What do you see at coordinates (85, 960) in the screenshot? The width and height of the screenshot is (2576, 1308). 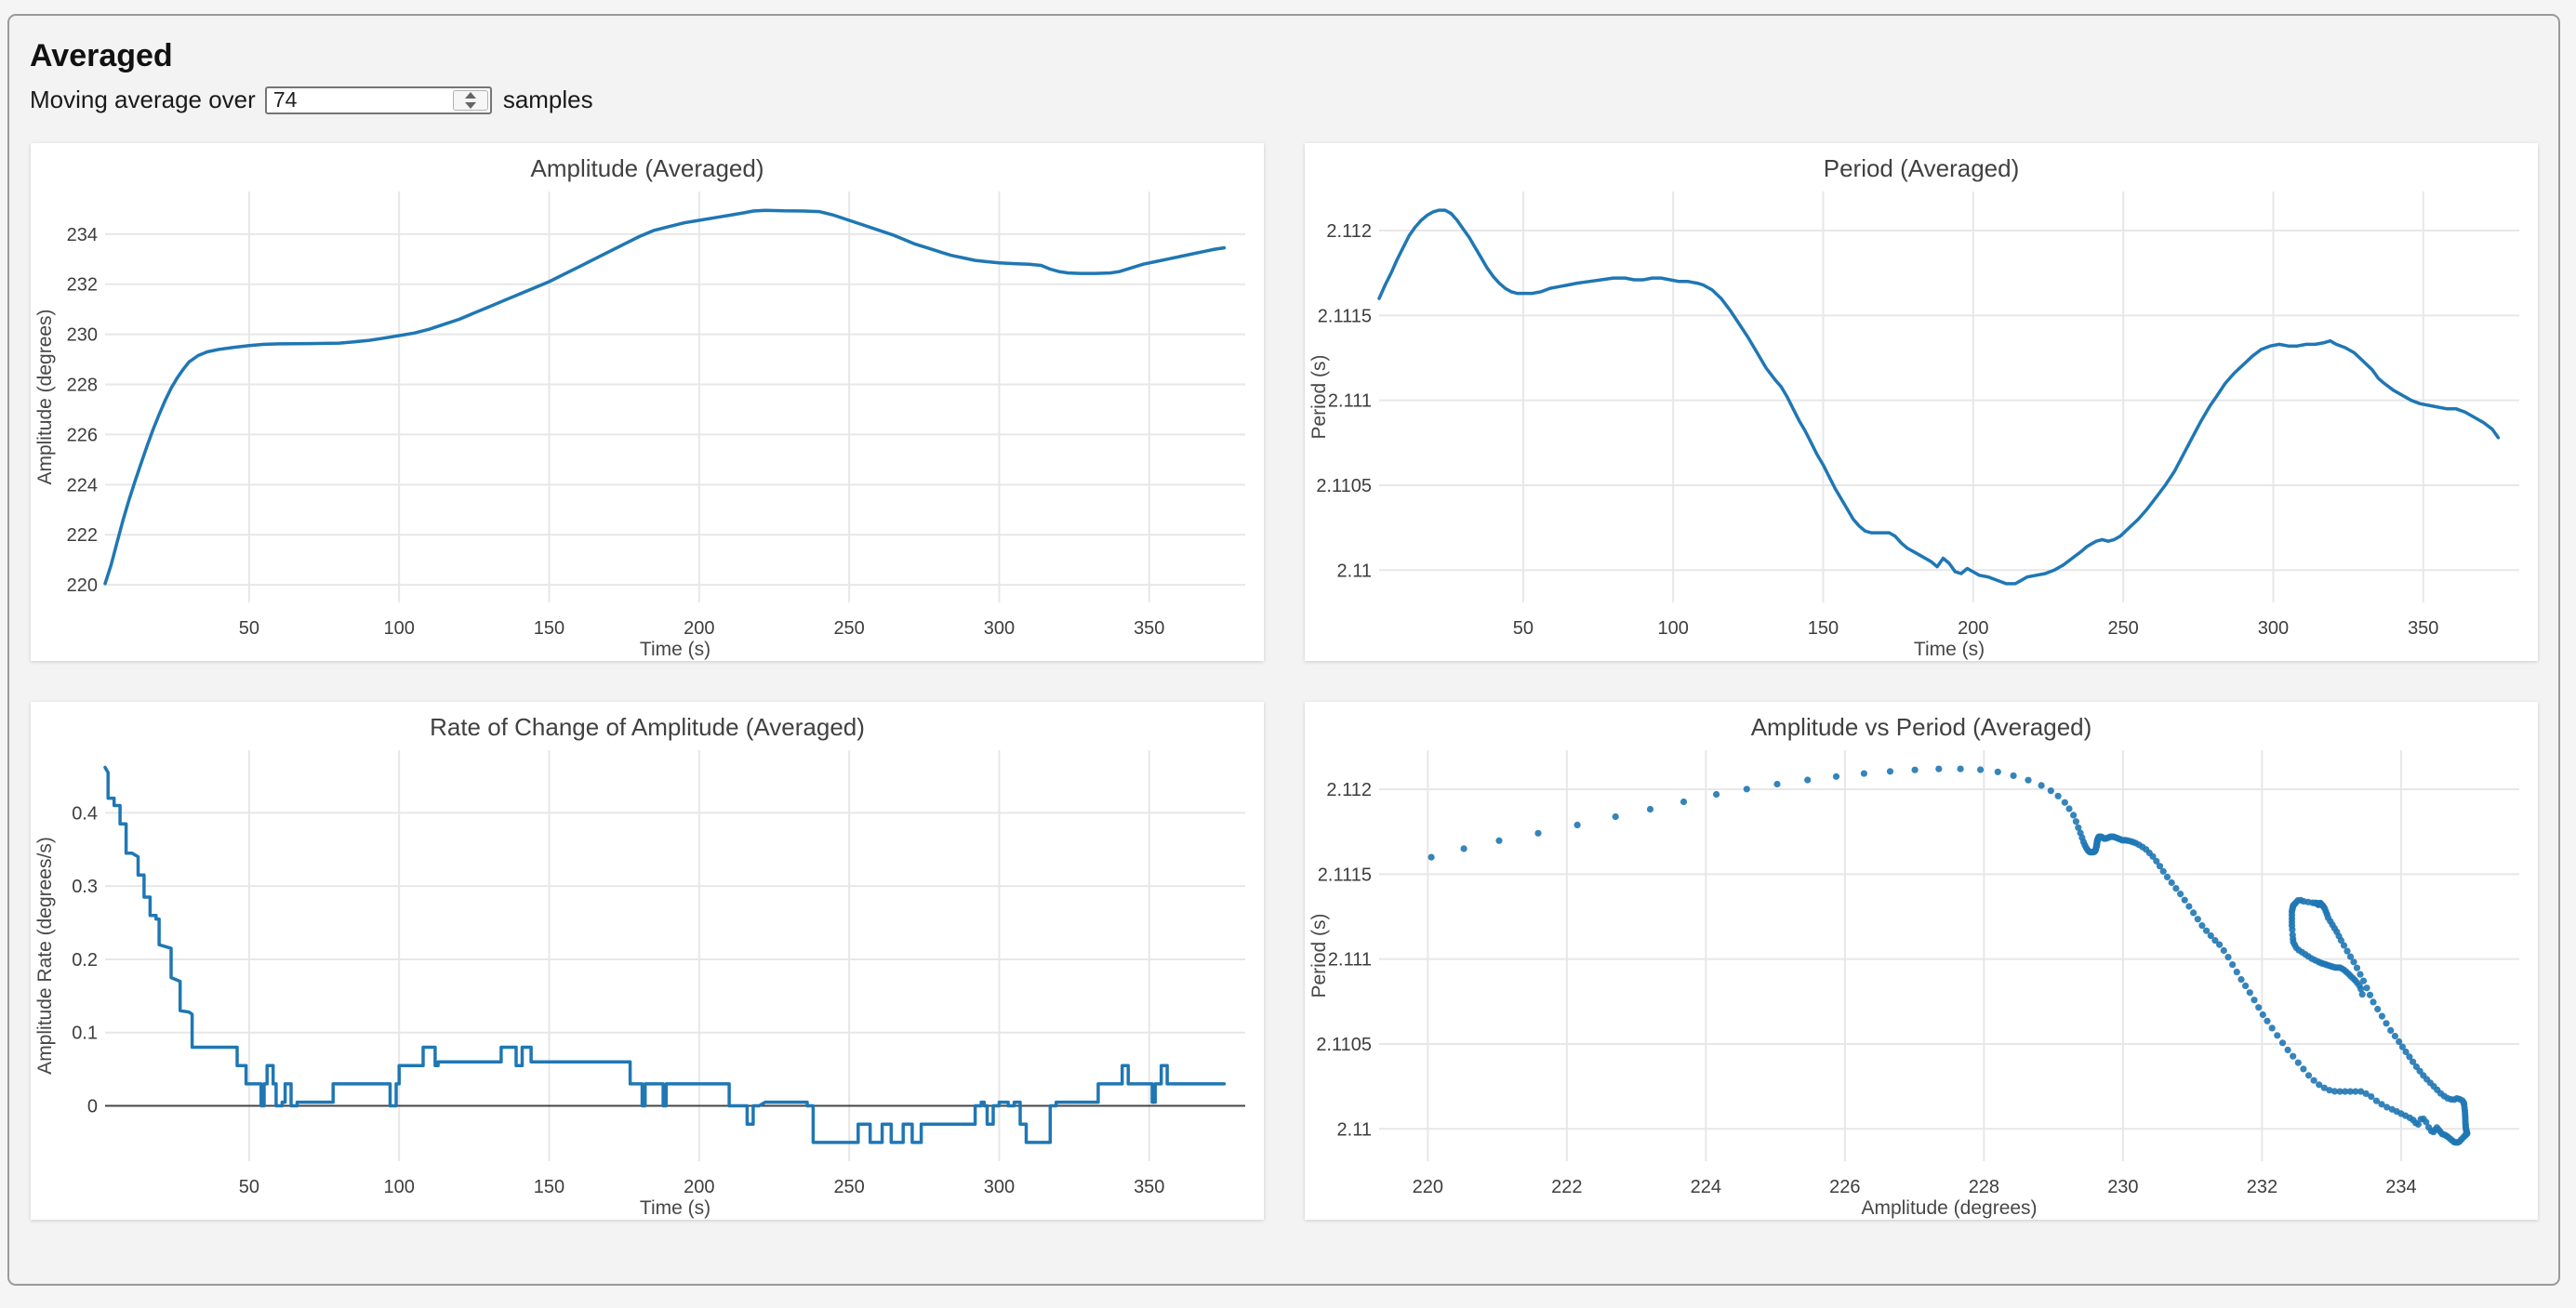 I see `svg-text: 0.2` at bounding box center [85, 960].